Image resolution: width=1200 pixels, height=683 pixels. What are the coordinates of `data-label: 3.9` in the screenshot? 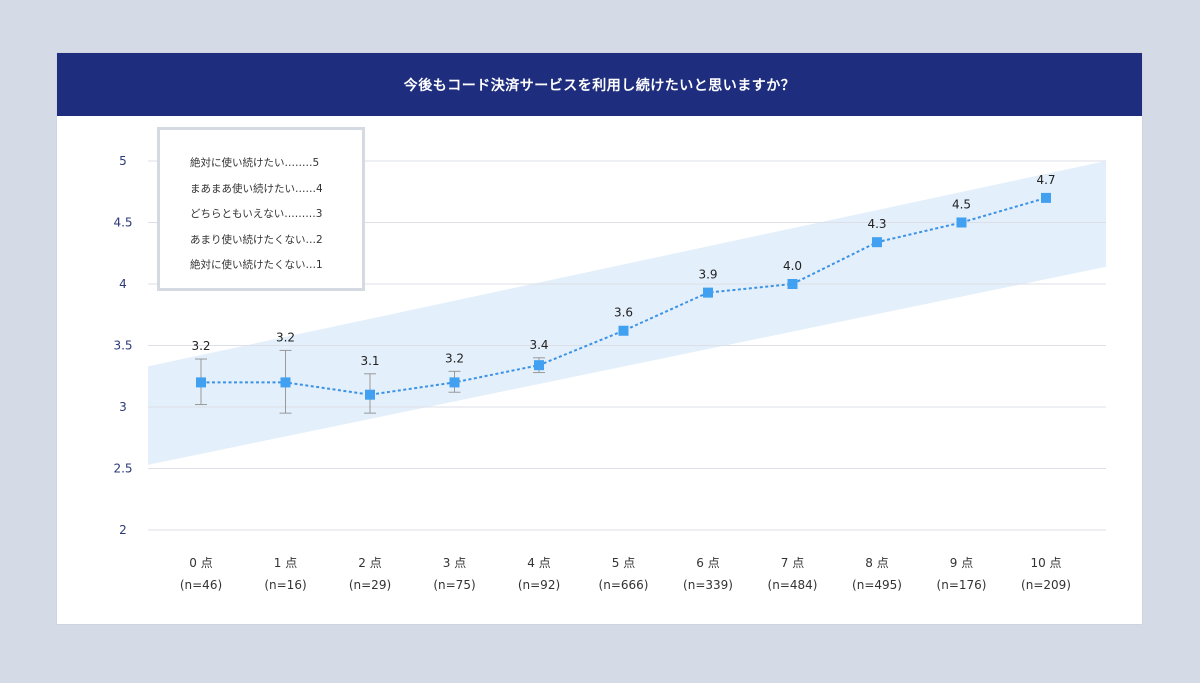 It's located at (707, 275).